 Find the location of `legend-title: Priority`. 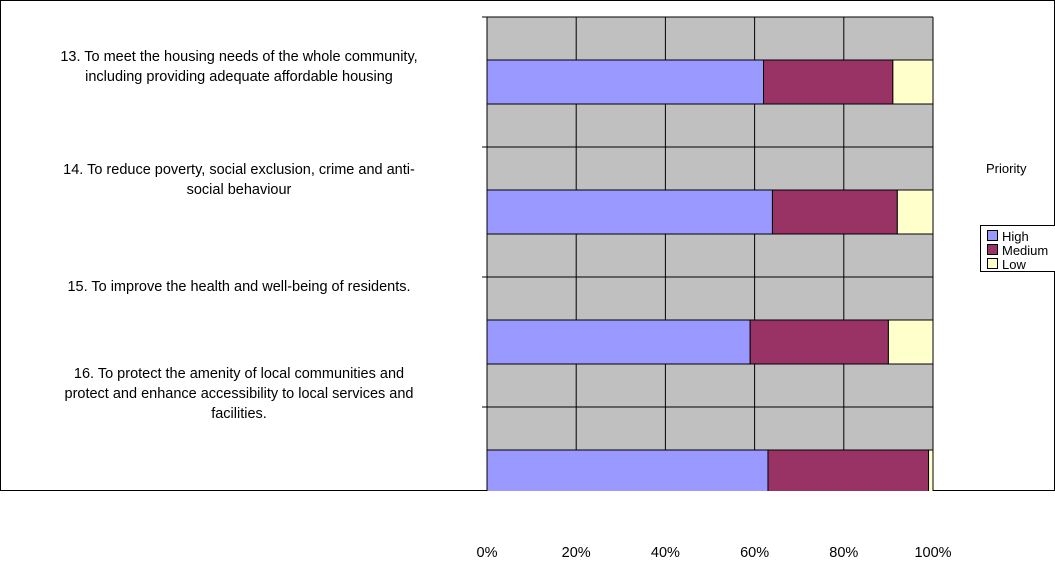

legend-title: Priority is located at coordinates (1006, 168).